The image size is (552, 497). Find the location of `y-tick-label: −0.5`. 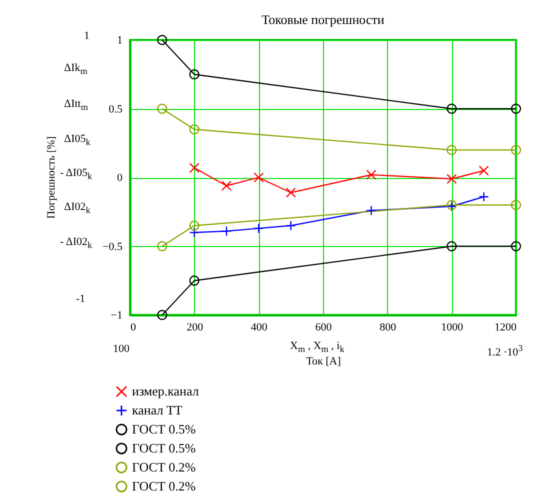

y-tick-label: −0.5 is located at coordinates (112, 246).